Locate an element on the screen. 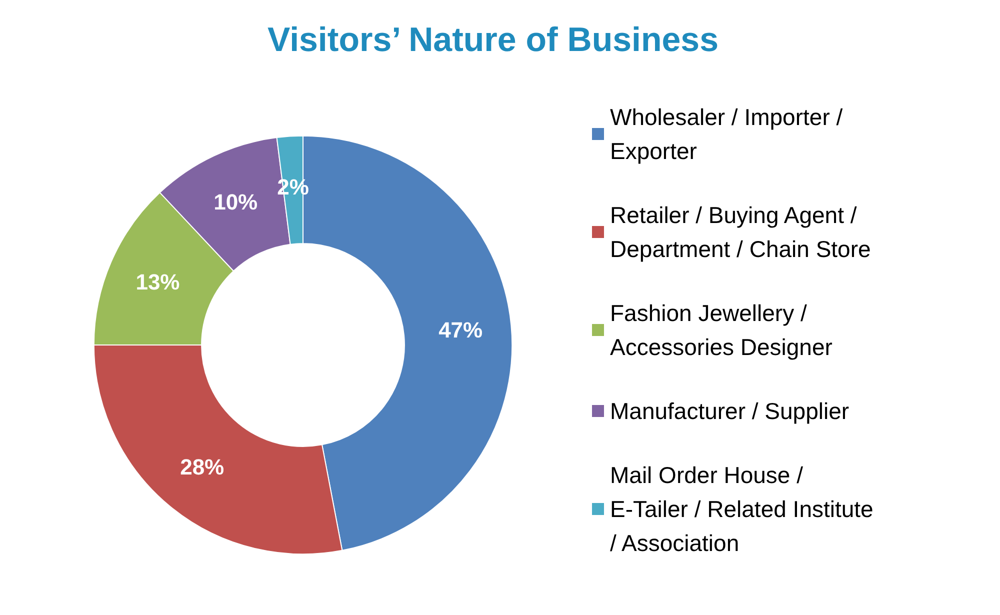  data-label: 28% is located at coordinates (202, 467).